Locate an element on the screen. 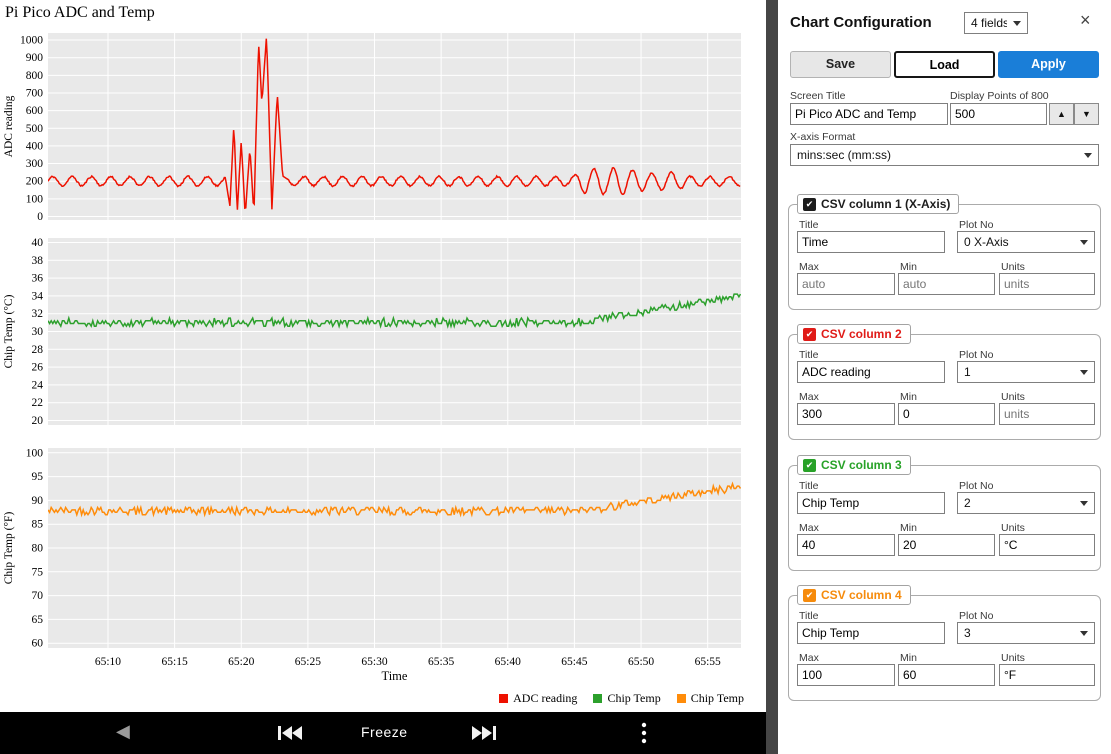 The image size is (1111, 754). csv3-title-input is located at coordinates (871, 503).